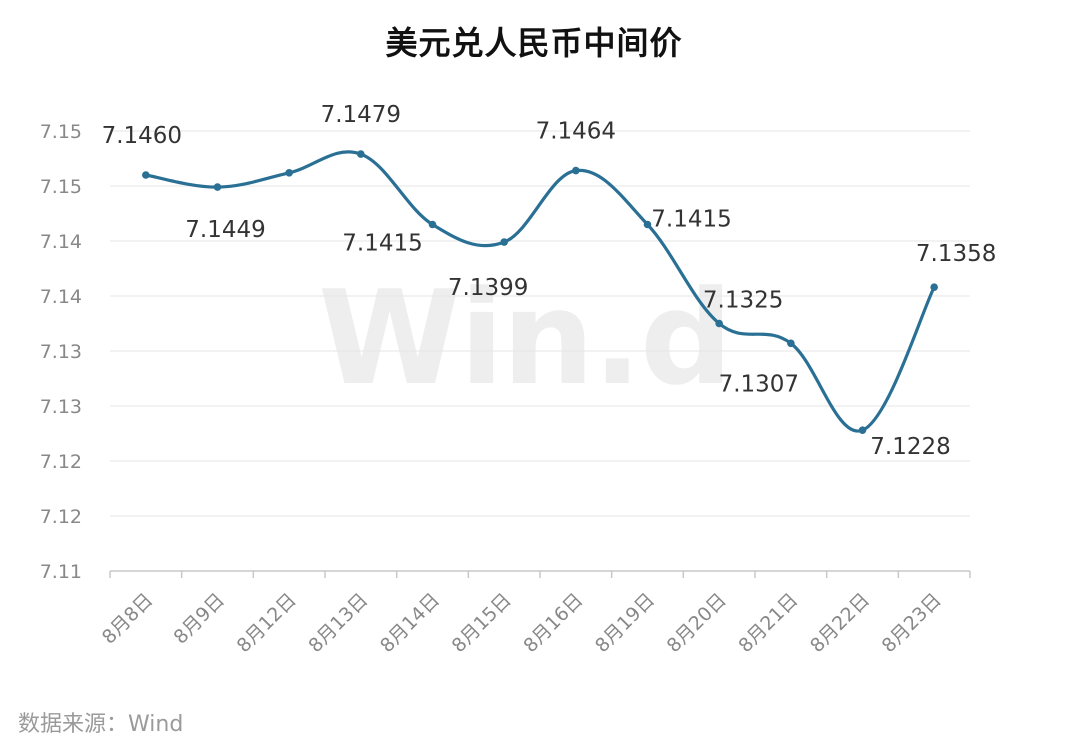 The width and height of the screenshot is (1068, 751). Describe the element at coordinates (128, 619) in the screenshot. I see `x-tick-label: 8月8日` at that location.